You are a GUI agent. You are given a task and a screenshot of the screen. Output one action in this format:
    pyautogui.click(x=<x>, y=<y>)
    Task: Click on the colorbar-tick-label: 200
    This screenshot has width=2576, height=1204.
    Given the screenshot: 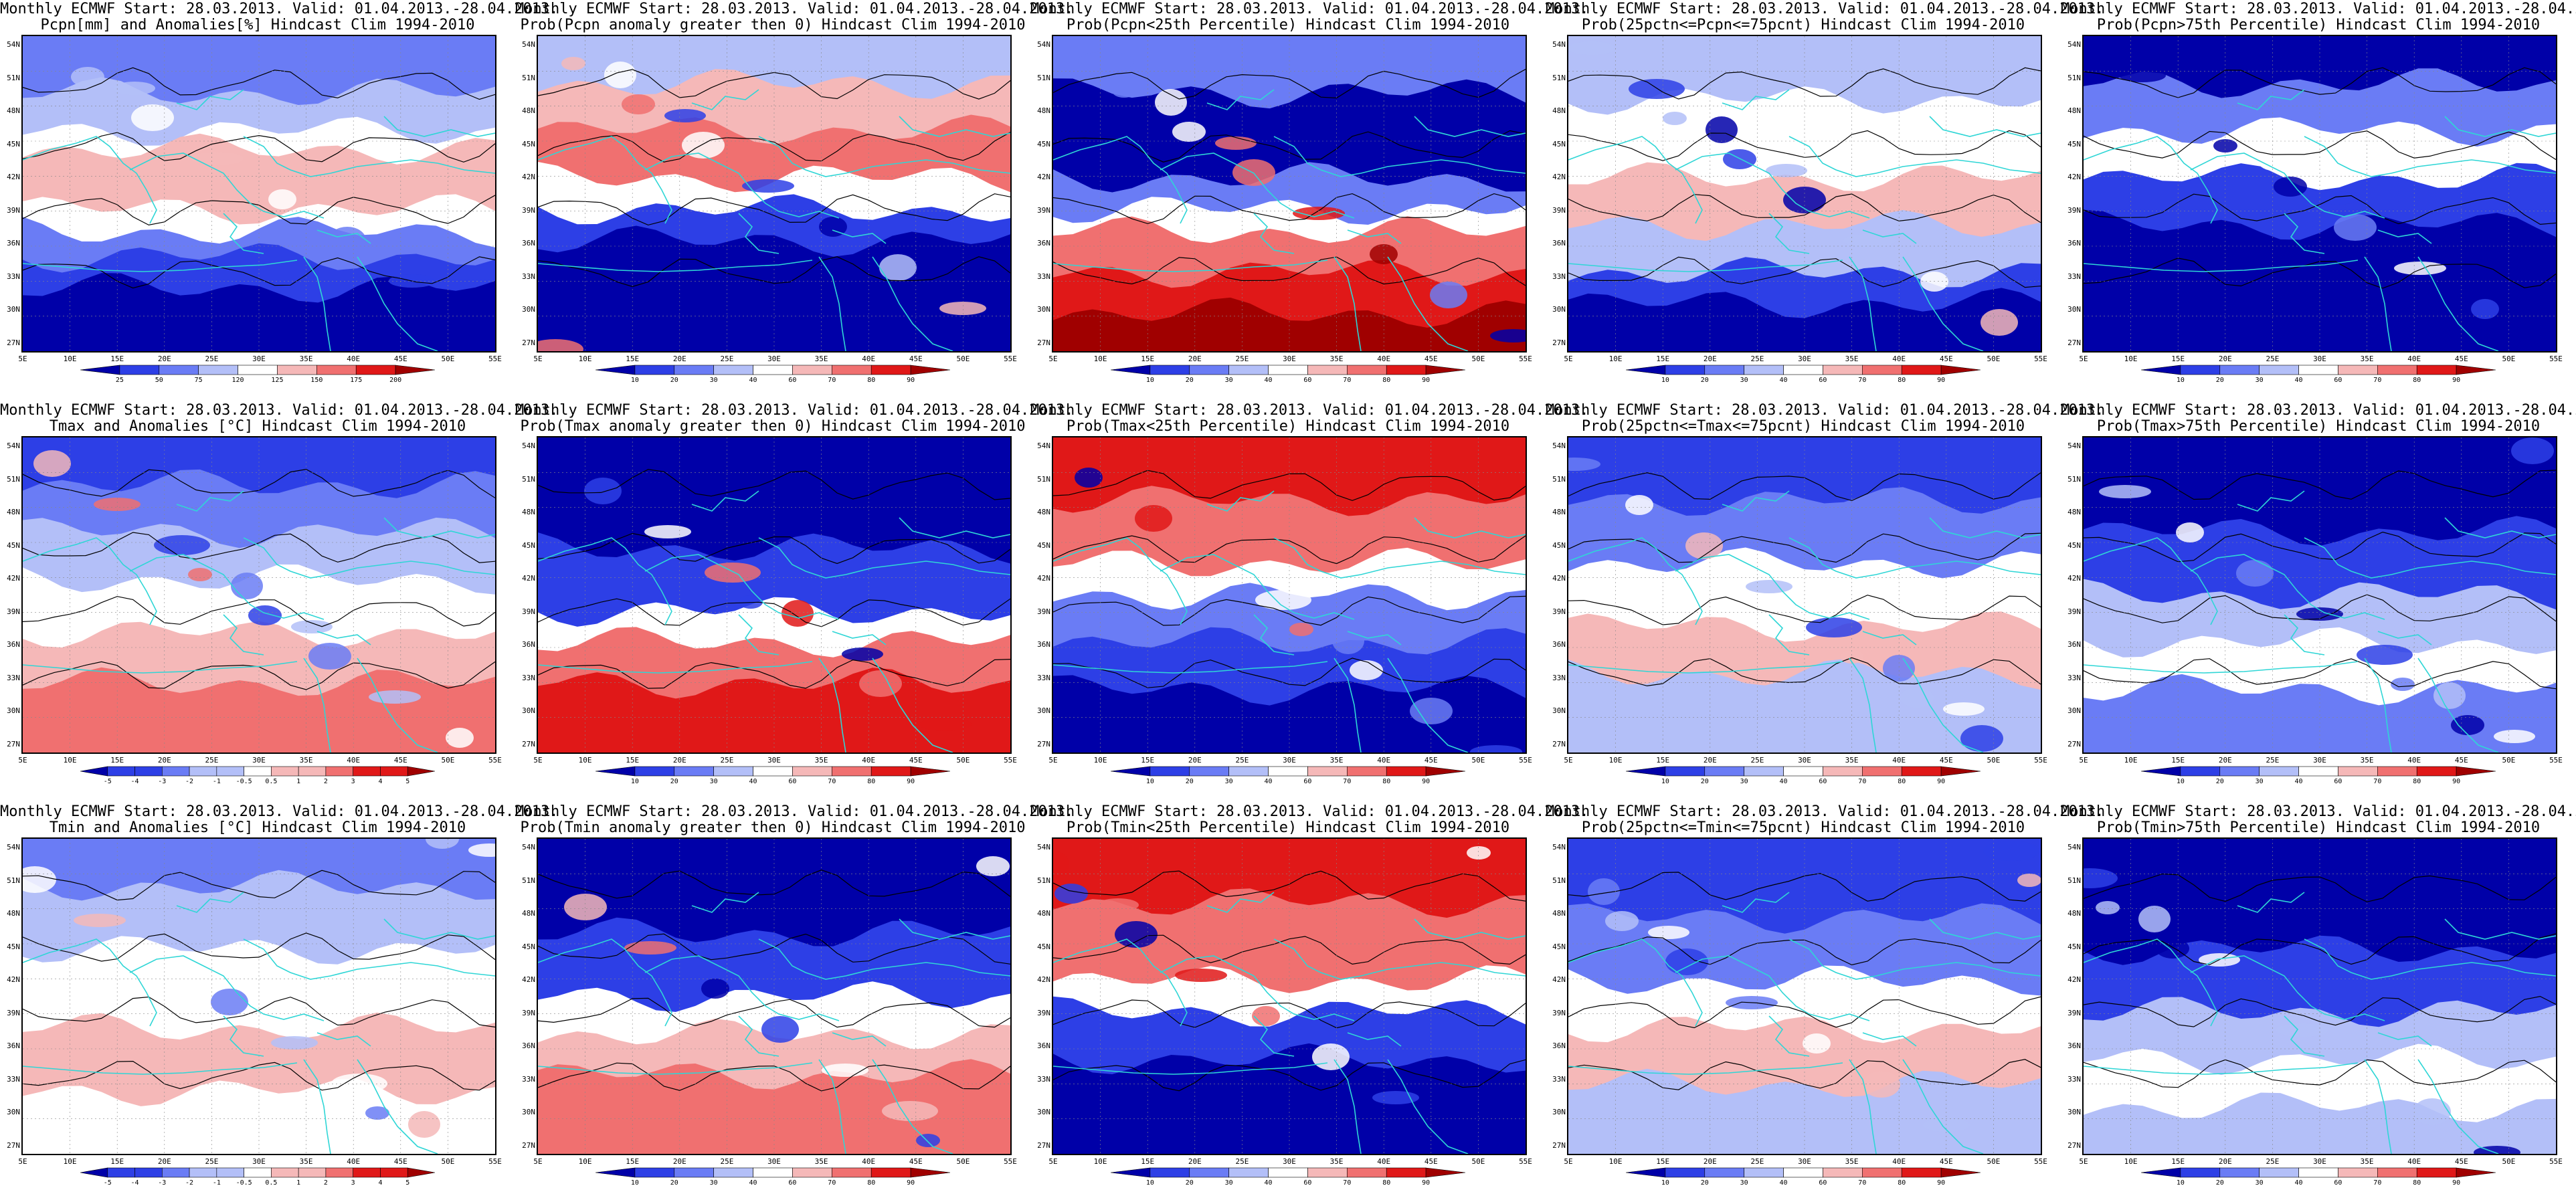 What is the action you would take?
    pyautogui.click(x=395, y=380)
    